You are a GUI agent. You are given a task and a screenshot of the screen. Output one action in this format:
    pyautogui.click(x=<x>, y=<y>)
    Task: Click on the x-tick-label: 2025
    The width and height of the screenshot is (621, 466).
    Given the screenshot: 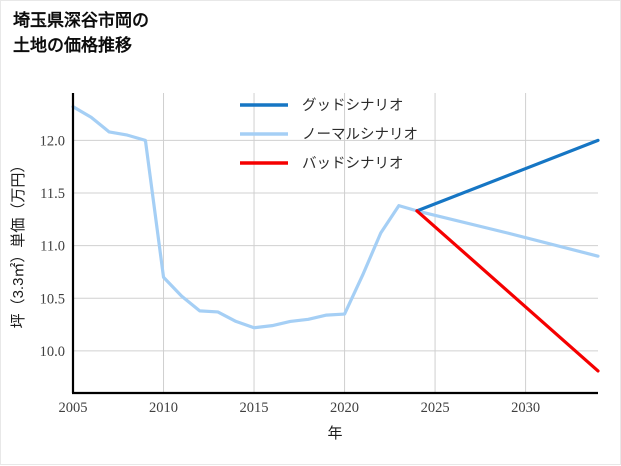 What is the action you would take?
    pyautogui.click(x=435, y=408)
    